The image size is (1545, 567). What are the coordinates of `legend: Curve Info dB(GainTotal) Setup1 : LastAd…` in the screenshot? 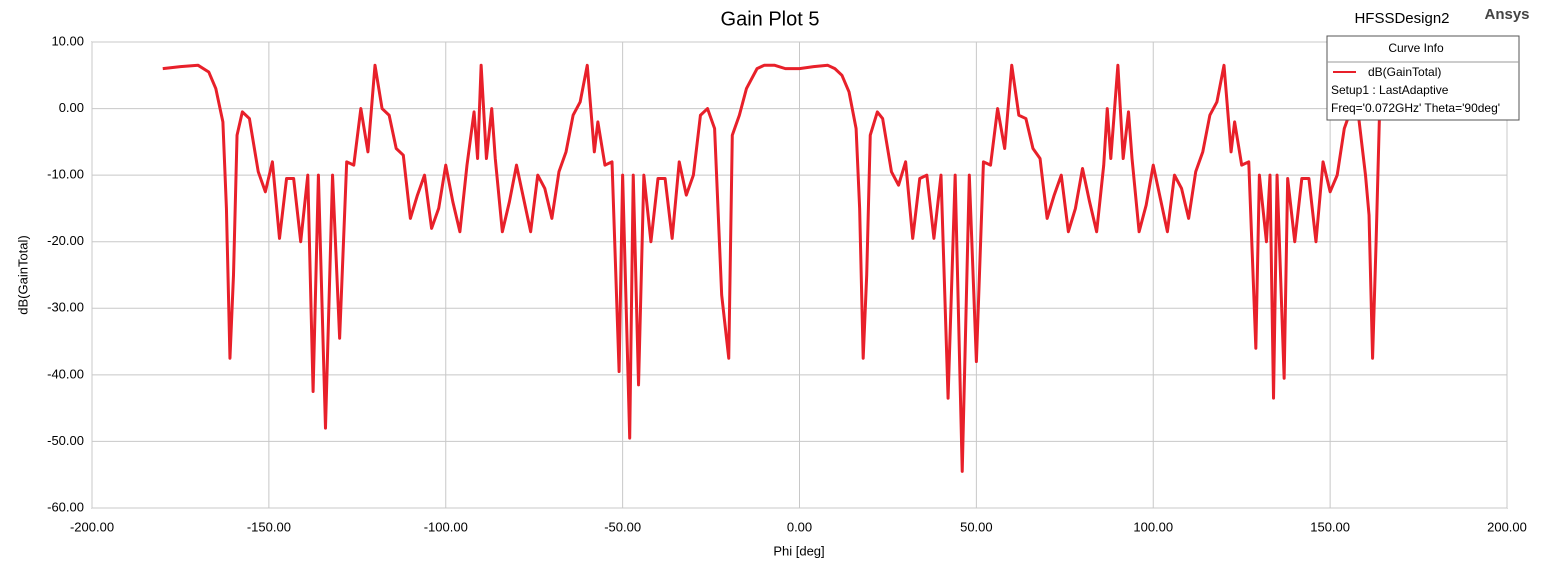 It's located at (1423, 78).